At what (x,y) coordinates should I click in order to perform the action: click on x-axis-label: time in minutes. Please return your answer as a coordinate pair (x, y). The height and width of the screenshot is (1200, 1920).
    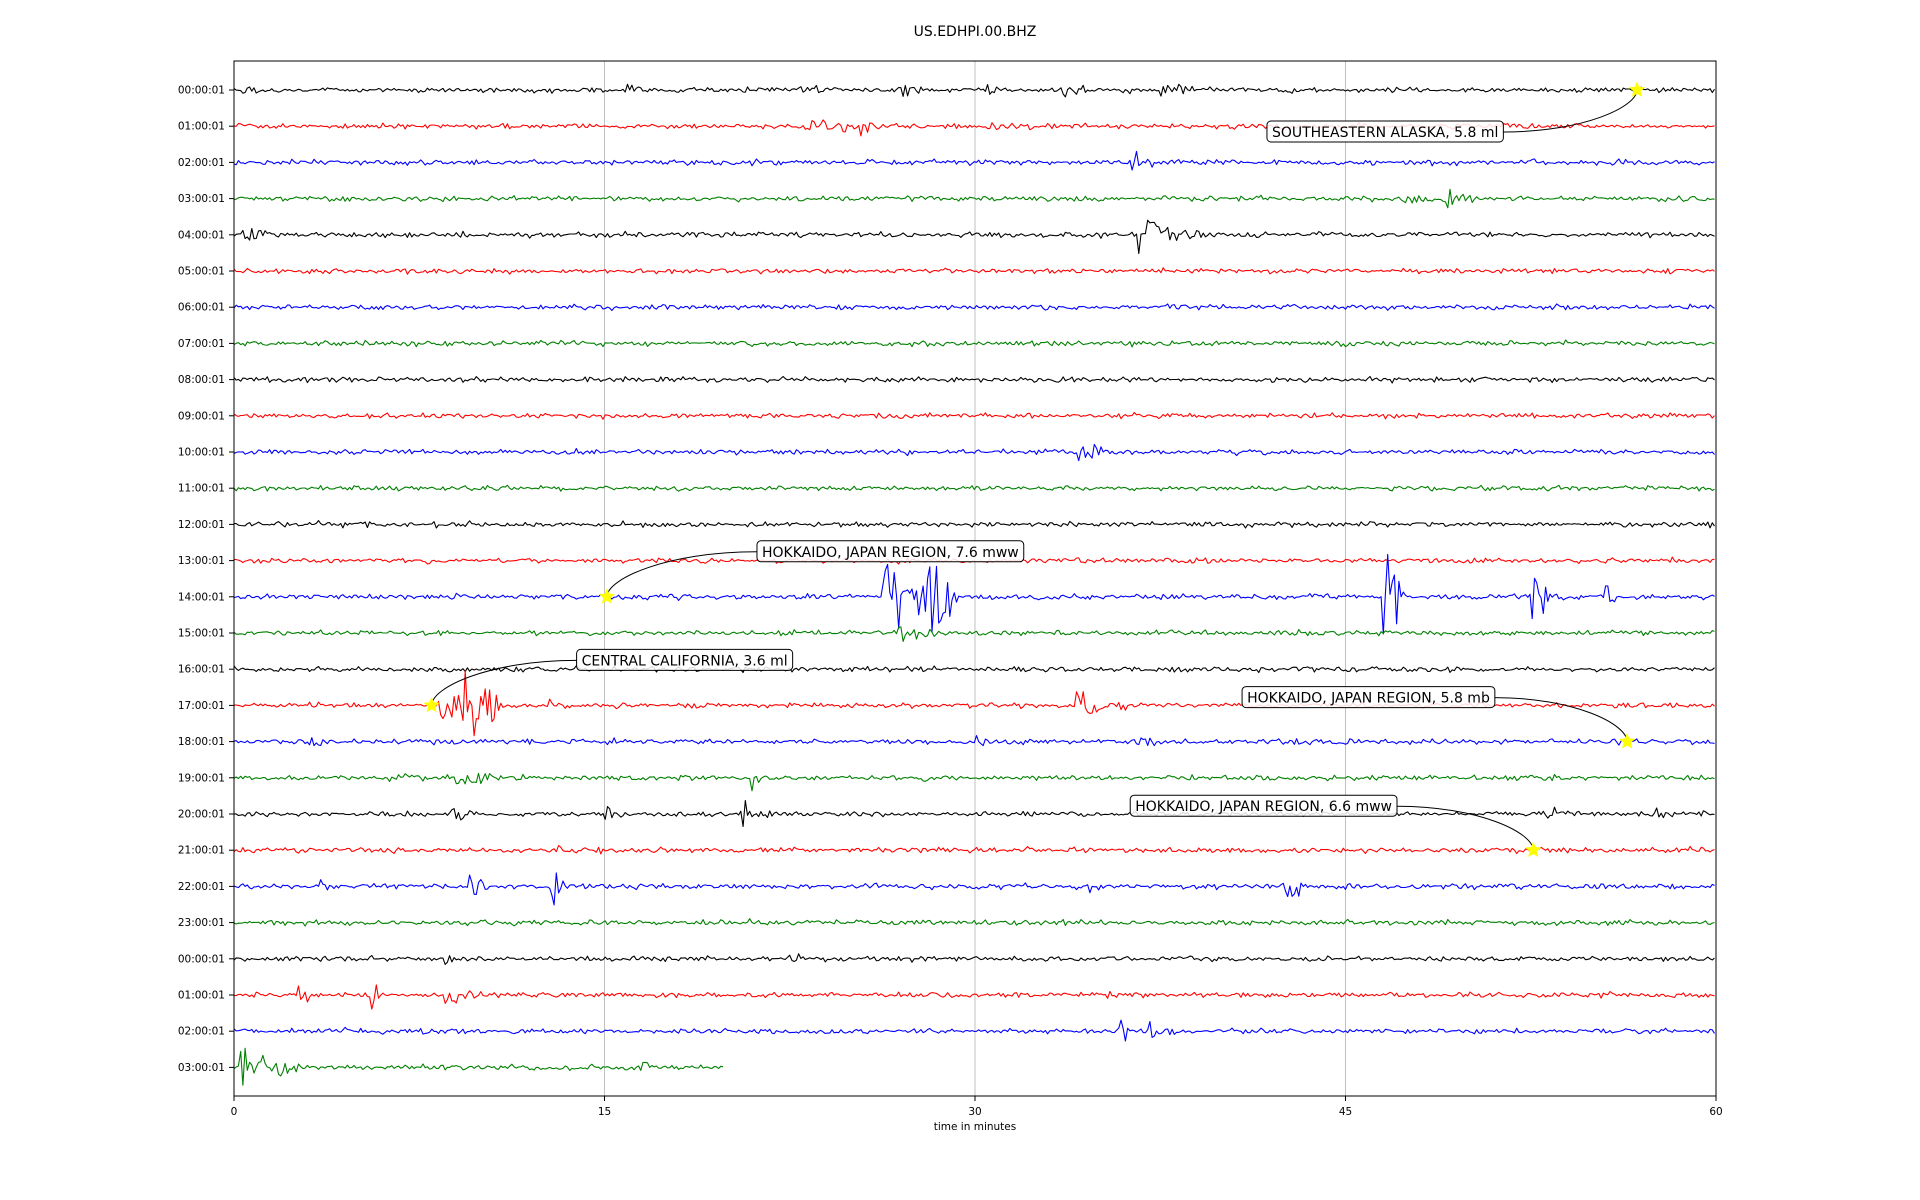
    Looking at the image, I should click on (975, 1127).